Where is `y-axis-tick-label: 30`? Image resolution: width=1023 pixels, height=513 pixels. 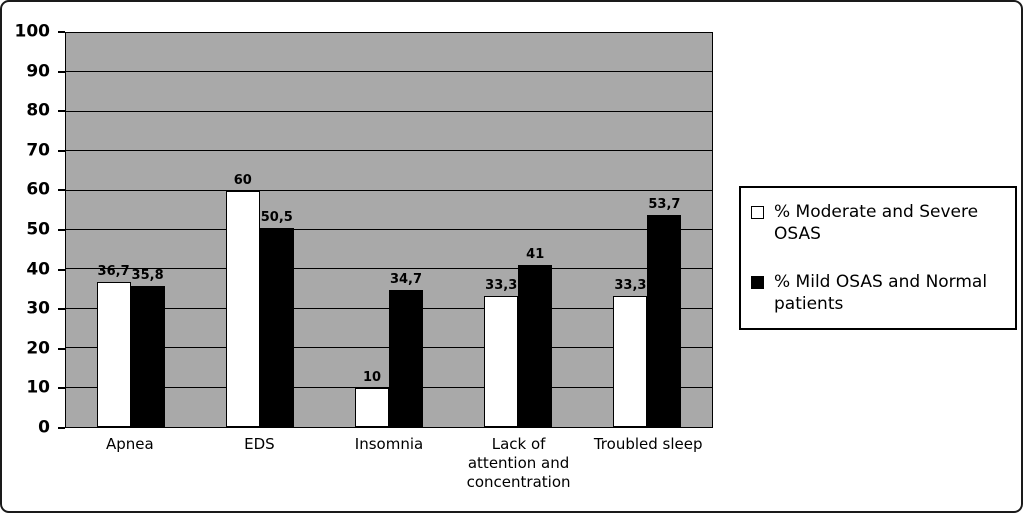
y-axis-tick-label: 30 is located at coordinates (38, 308).